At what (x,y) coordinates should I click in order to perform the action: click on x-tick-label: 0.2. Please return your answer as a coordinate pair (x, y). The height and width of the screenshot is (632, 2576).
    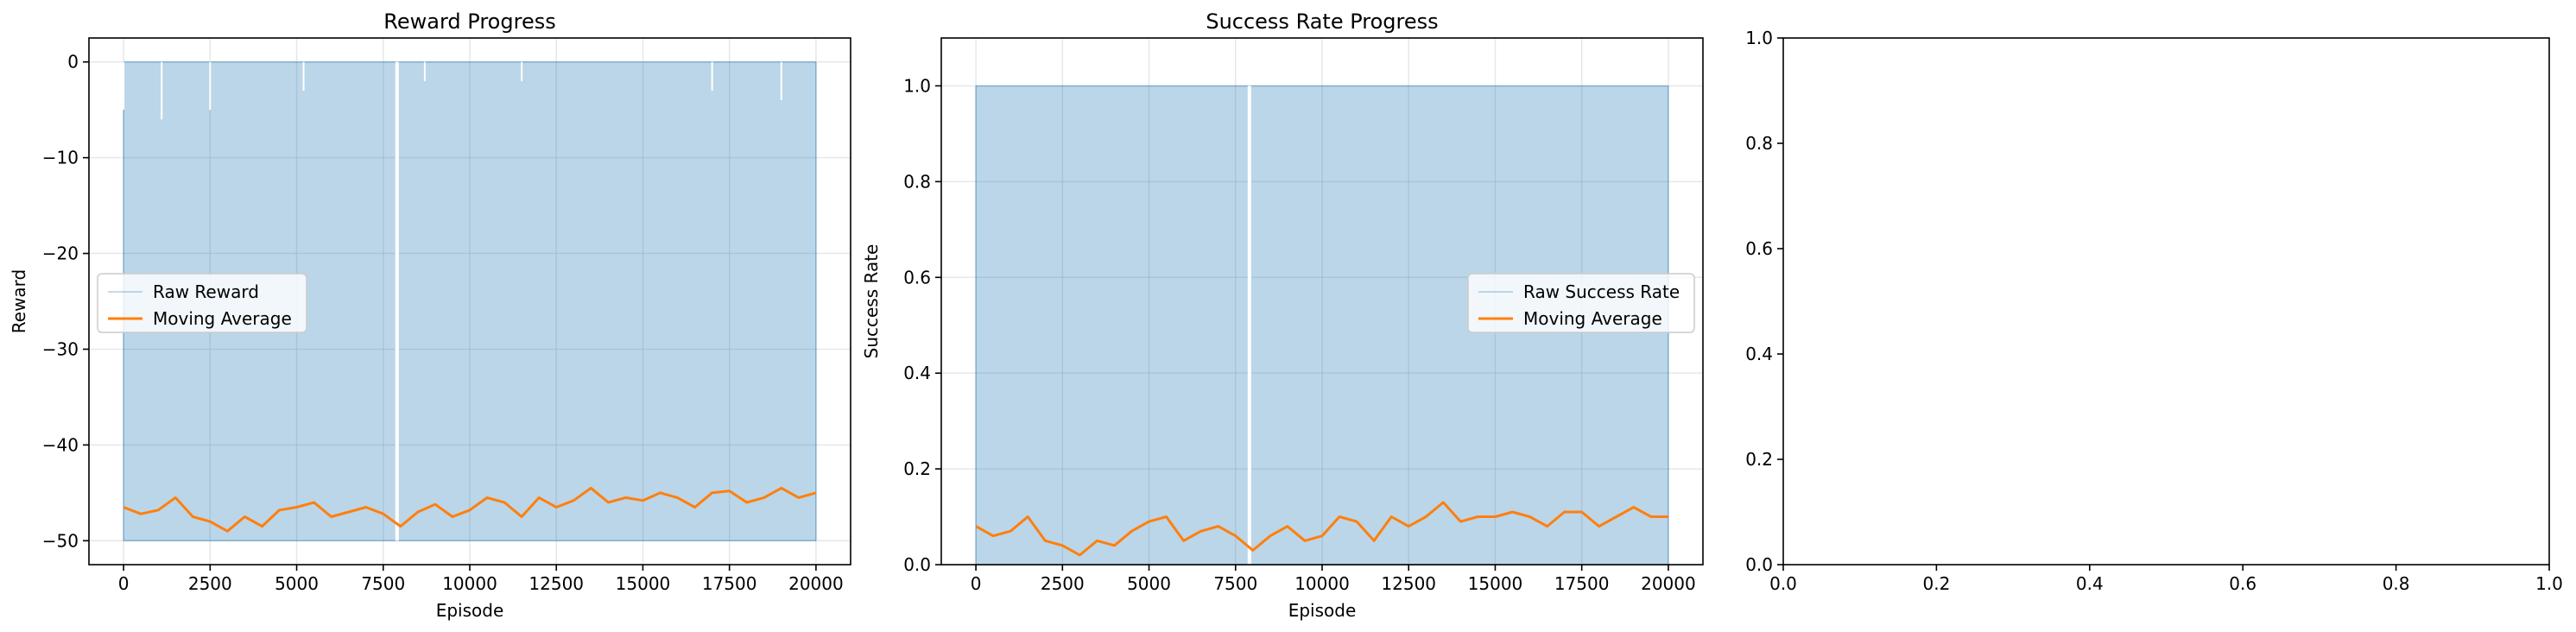
    Looking at the image, I should click on (1936, 583).